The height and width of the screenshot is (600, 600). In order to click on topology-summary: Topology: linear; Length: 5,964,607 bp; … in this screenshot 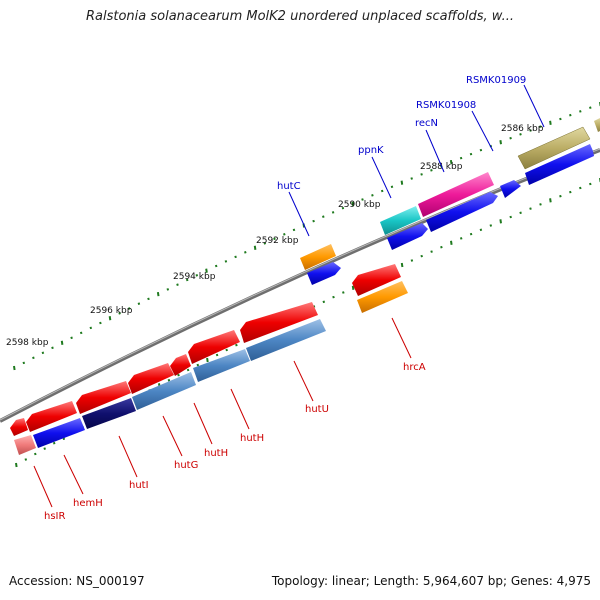, I will do `click(431, 581)`.